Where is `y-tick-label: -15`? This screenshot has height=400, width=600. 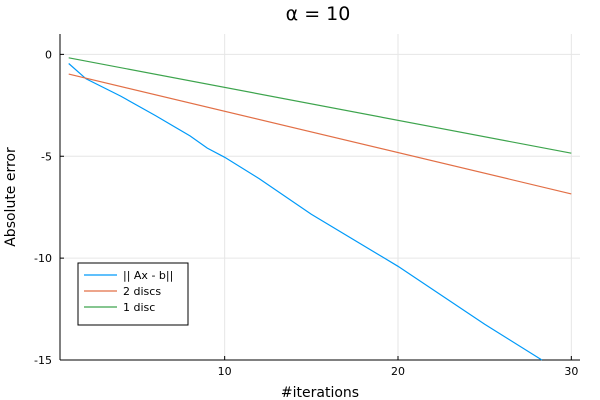
y-tick-label: -15 is located at coordinates (43, 360).